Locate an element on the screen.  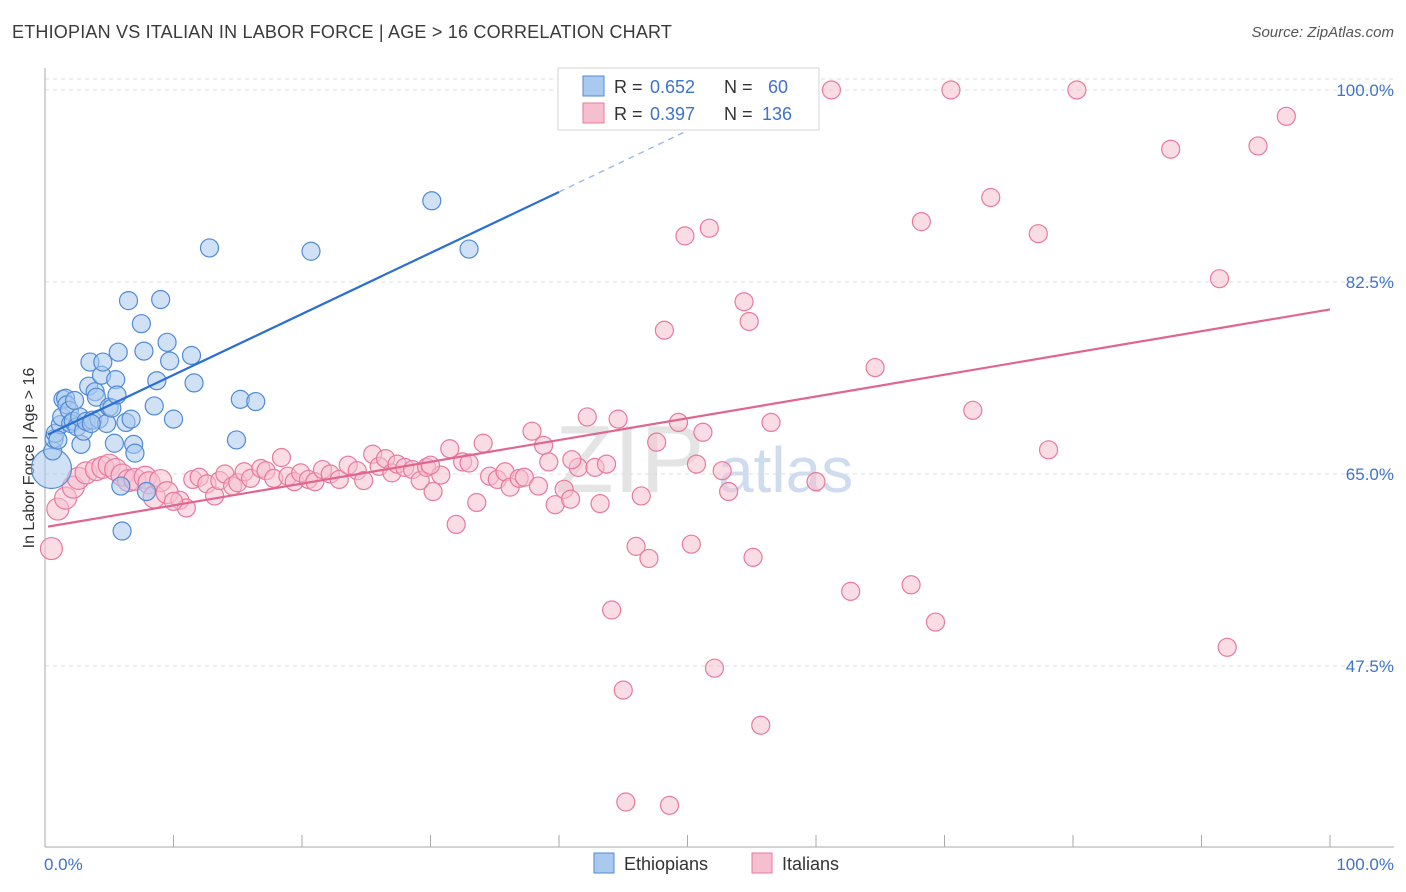
legend-r-label-ethiopians: R = is located at coordinates (628, 87).